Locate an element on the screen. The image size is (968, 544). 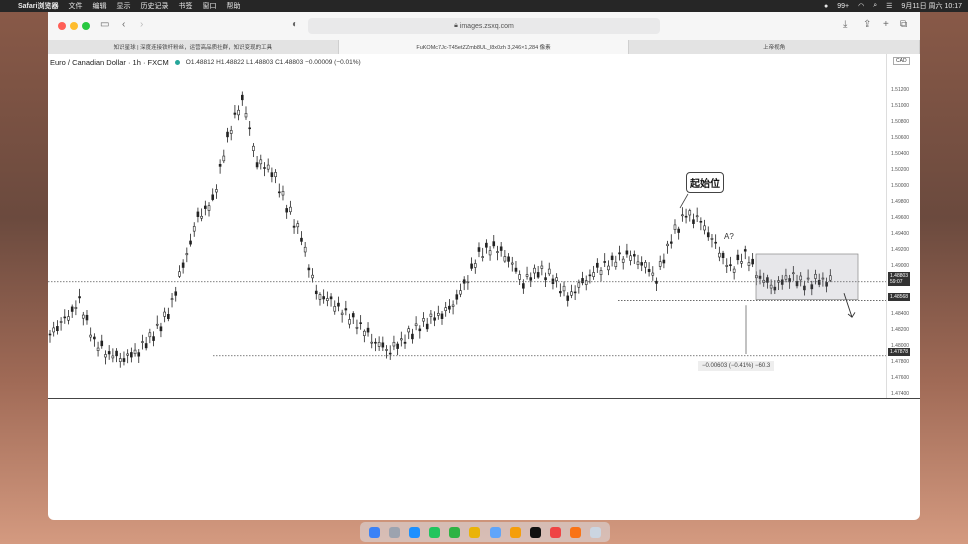
menu-item: 窗口 is located at coordinates (209, 6).